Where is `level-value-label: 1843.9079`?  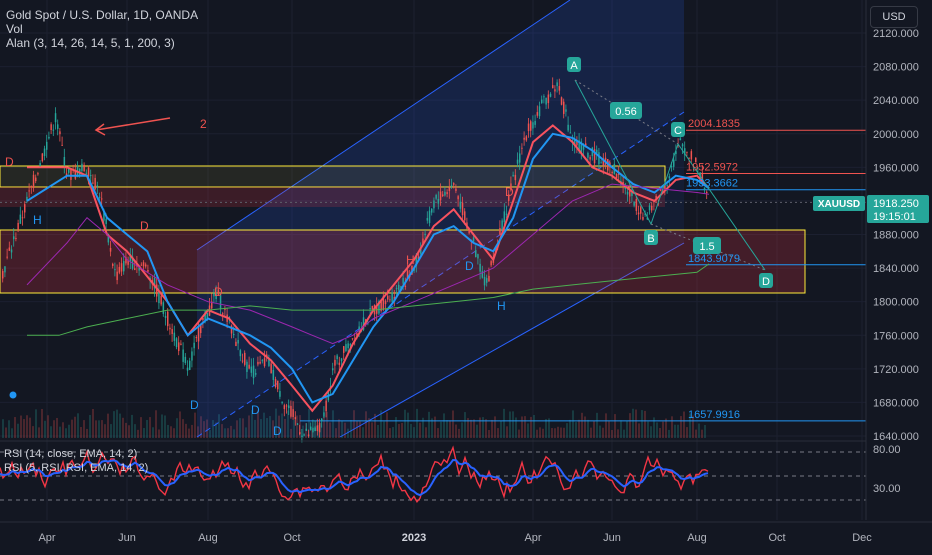
level-value-label: 1843.9079 is located at coordinates (714, 259).